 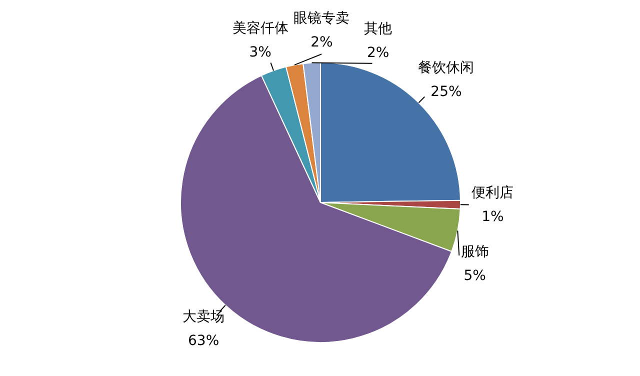 What do you see at coordinates (446, 68) in the screenshot?
I see `slice-label: 餐饮休闲` at bounding box center [446, 68].